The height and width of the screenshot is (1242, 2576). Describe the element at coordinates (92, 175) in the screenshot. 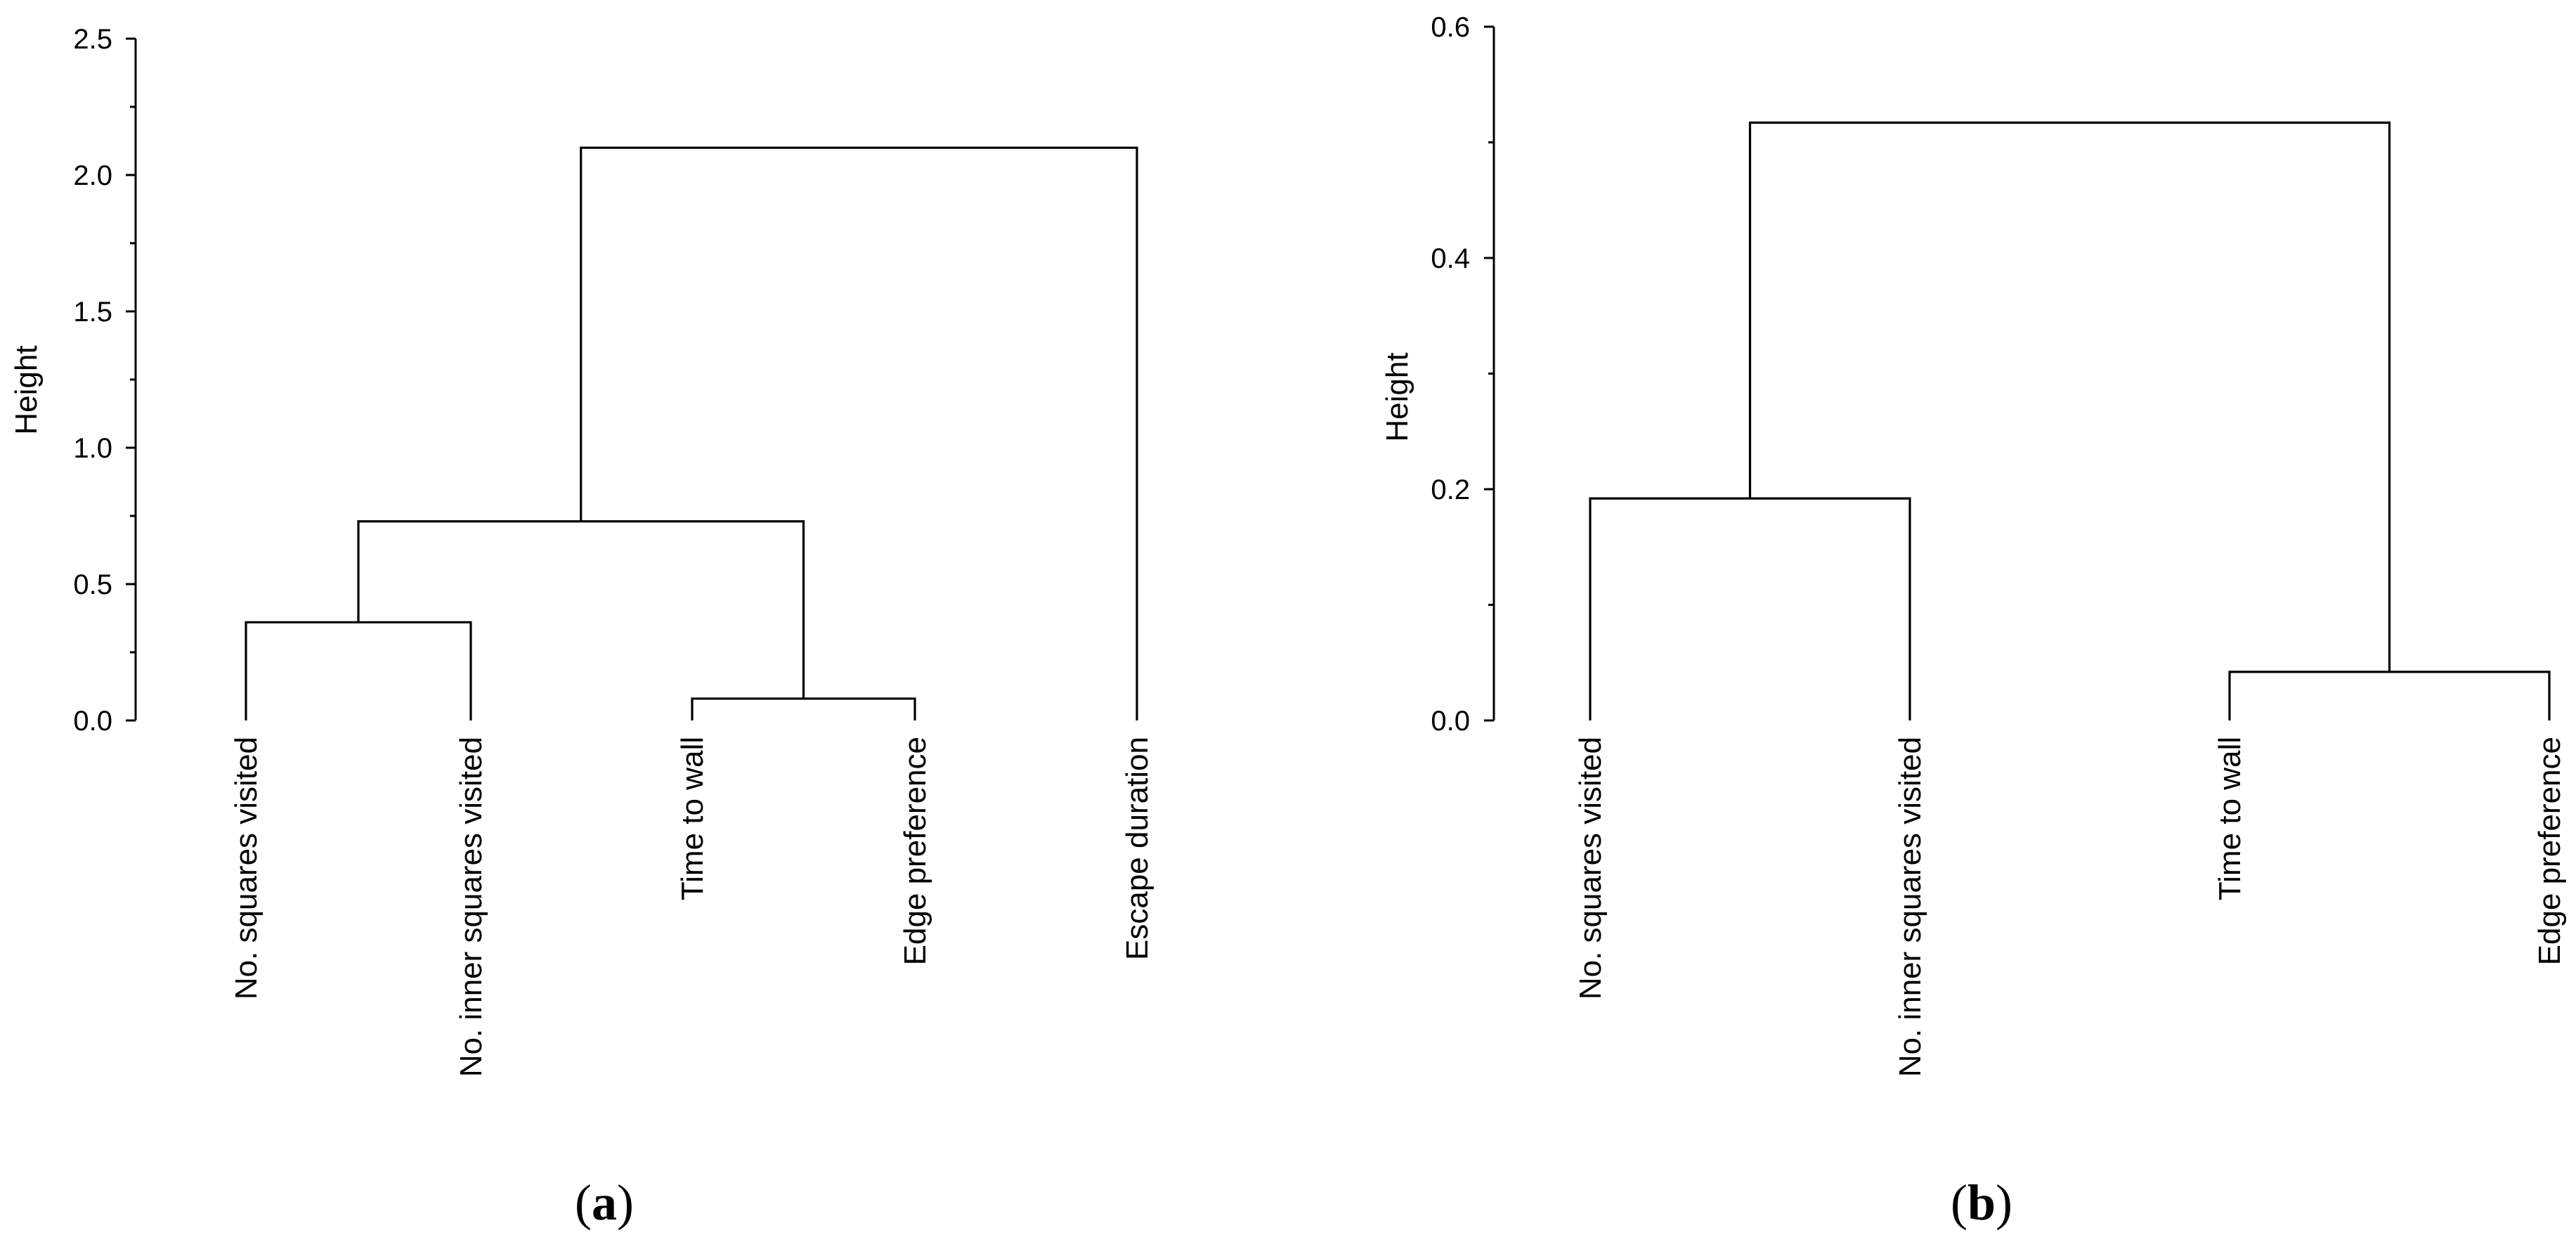

I see `y-tick-label: 2.0` at that location.